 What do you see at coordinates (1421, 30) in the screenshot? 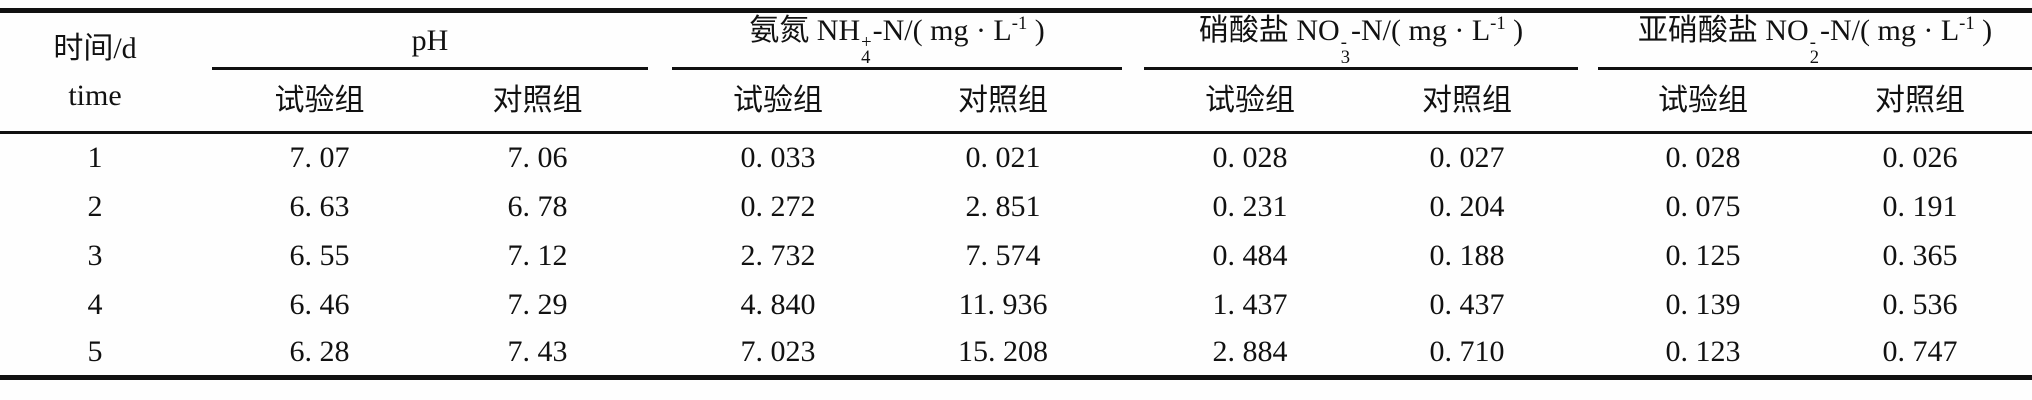
I see `nitrate-unit: -N/( mg · L` at bounding box center [1421, 30].